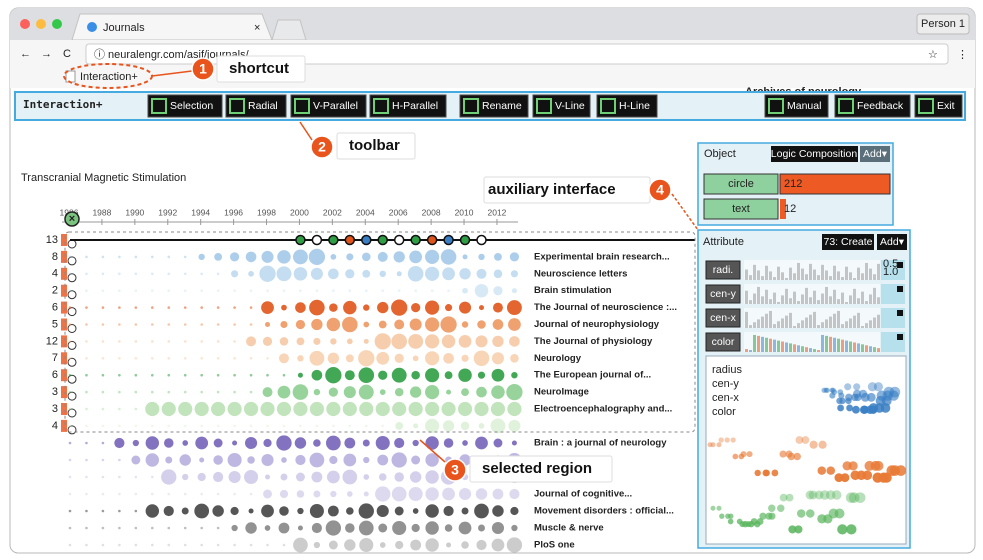  I want to click on journal-label: Brain : a journal of neurology, so click(600, 443).